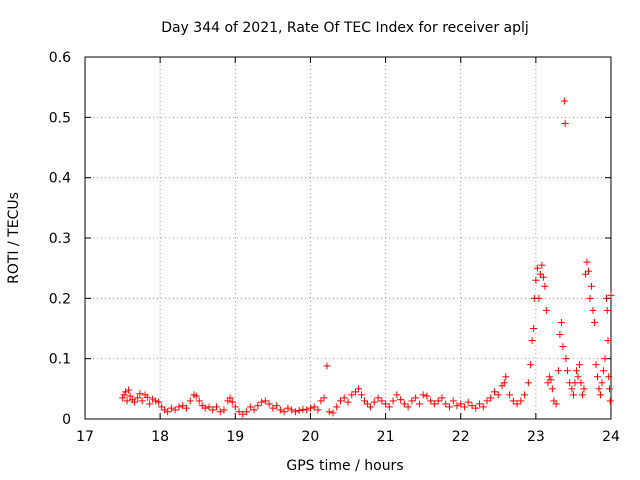 The width and height of the screenshot is (640, 480). Describe the element at coordinates (14, 238) in the screenshot. I see `y-axis-label: ROTI / TECUs` at that location.